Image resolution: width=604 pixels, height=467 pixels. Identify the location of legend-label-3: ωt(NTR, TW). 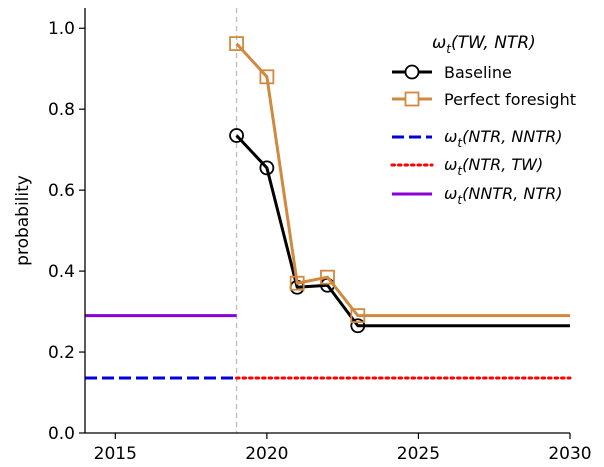
(493, 166).